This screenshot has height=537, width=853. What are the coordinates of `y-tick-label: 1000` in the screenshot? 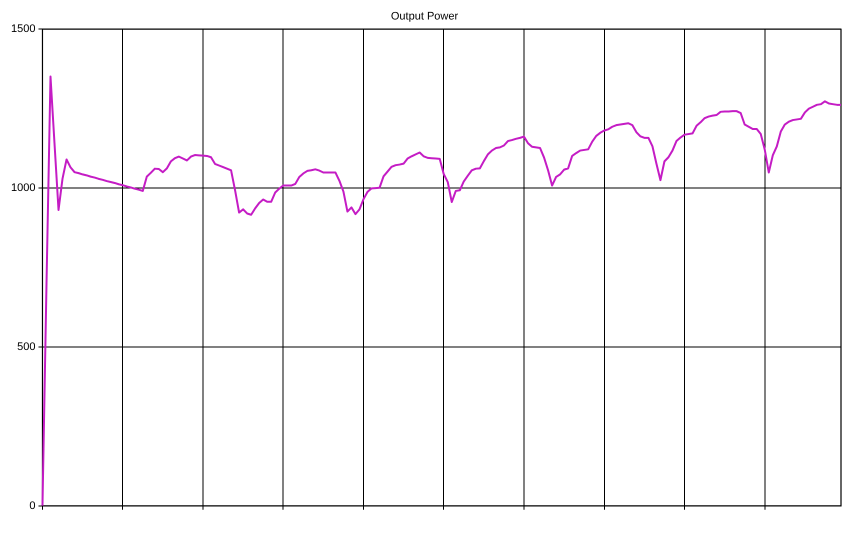 It's located at (23, 188).